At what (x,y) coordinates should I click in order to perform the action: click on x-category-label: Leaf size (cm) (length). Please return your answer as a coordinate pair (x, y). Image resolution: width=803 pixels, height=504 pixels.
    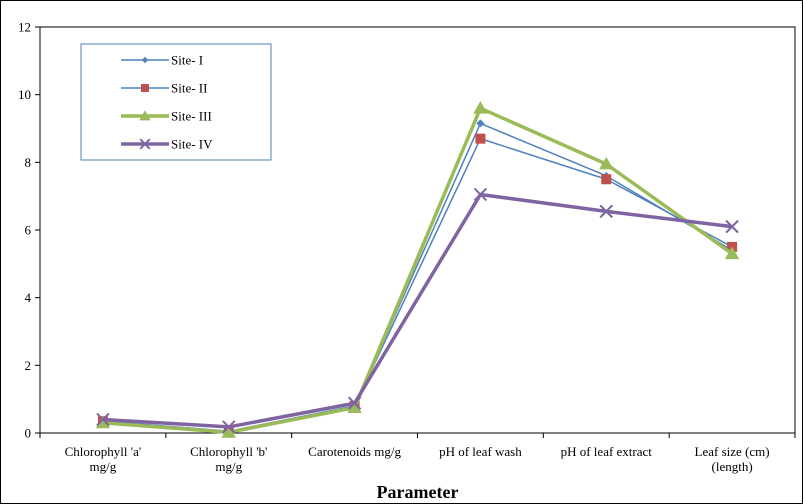
    Looking at the image, I should click on (732, 459).